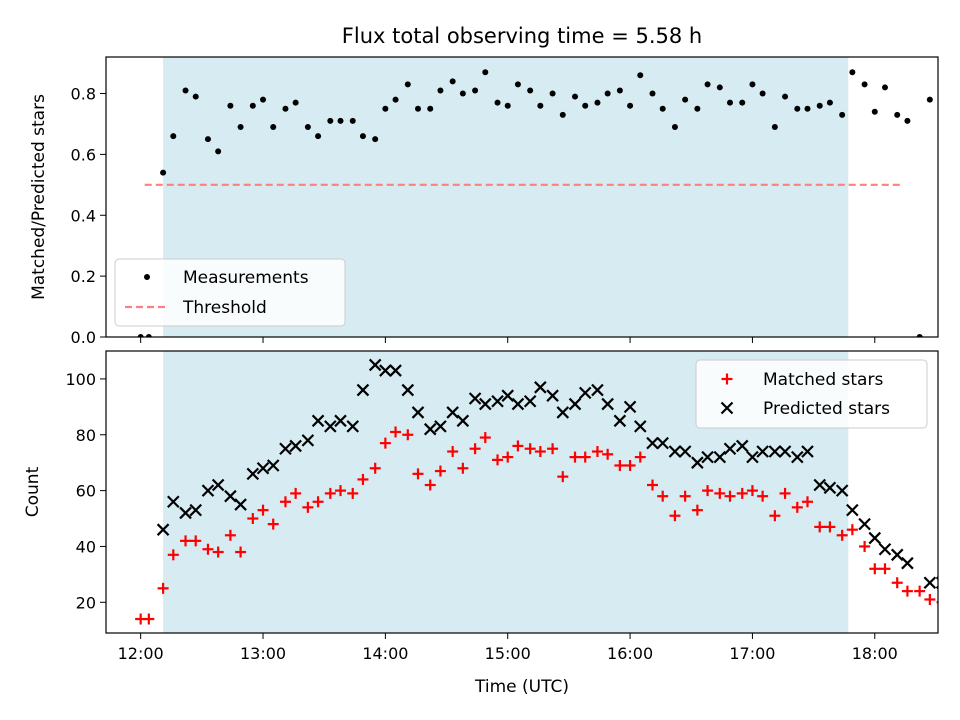 This screenshot has width=960, height=720. I want to click on legend-predicted-marker, so click(727, 408).